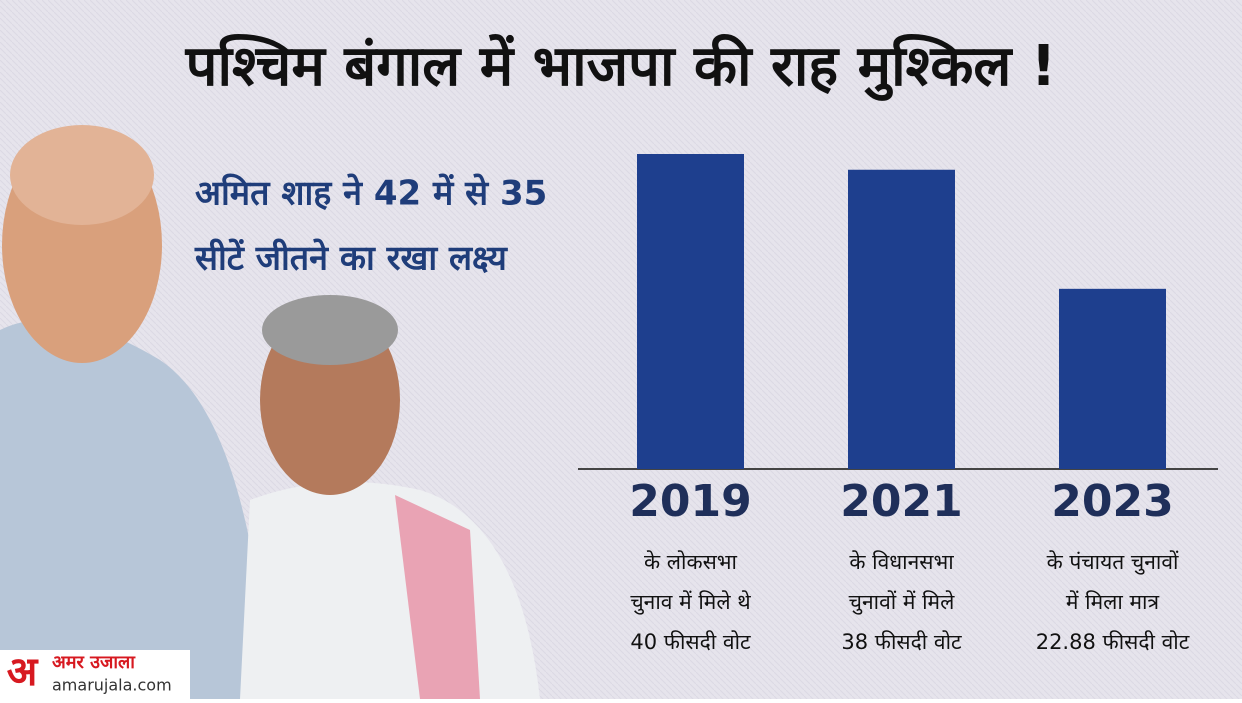 The image size is (1242, 703). I want to click on value-label: के विधानसभा, so click(901, 562).